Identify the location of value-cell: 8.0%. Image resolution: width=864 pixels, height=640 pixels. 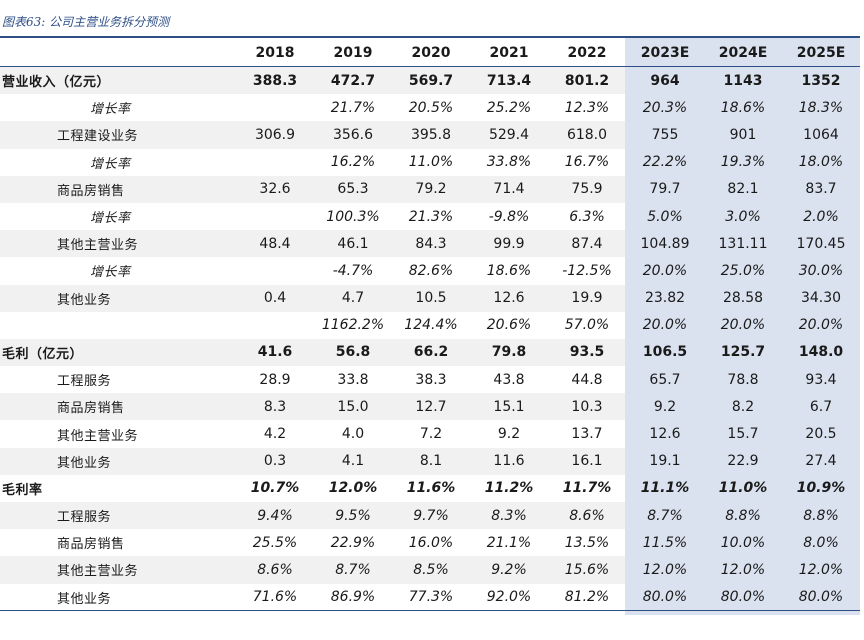
(821, 542).